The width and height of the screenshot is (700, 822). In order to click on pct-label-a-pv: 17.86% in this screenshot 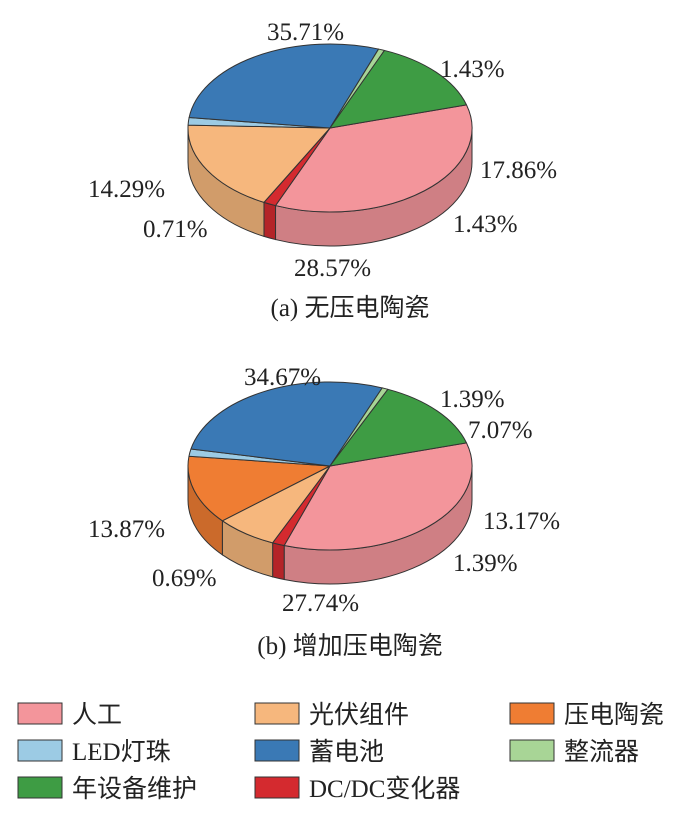, I will do `click(518, 170)`.